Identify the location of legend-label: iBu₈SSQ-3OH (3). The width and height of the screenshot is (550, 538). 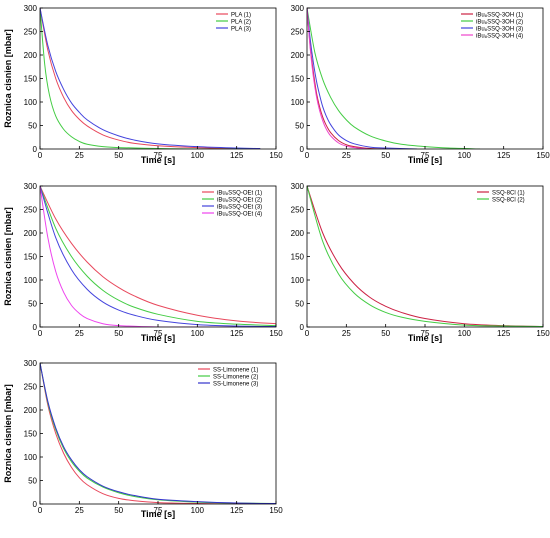
(499, 30).